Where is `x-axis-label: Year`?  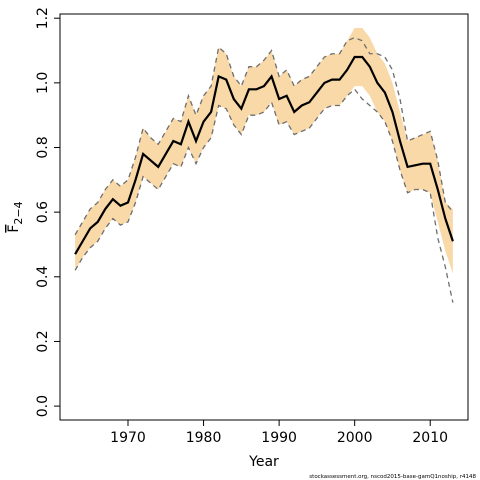 x-axis-label: Year is located at coordinates (263, 462).